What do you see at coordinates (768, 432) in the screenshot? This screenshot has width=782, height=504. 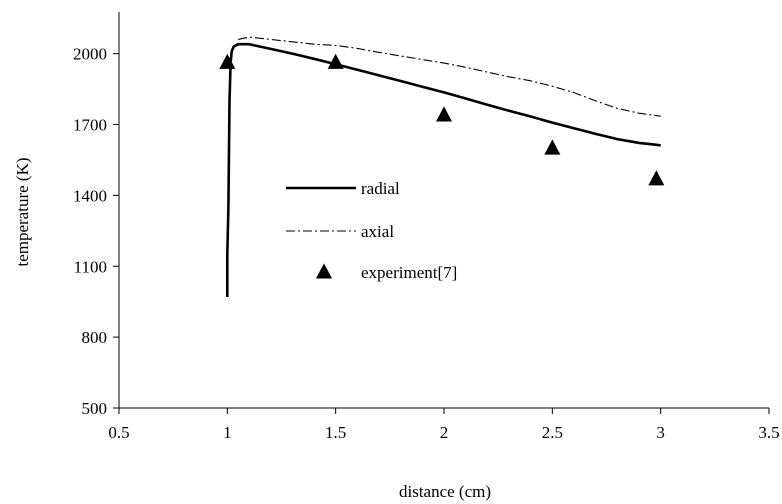 I see `x-tick-label: 3.5` at bounding box center [768, 432].